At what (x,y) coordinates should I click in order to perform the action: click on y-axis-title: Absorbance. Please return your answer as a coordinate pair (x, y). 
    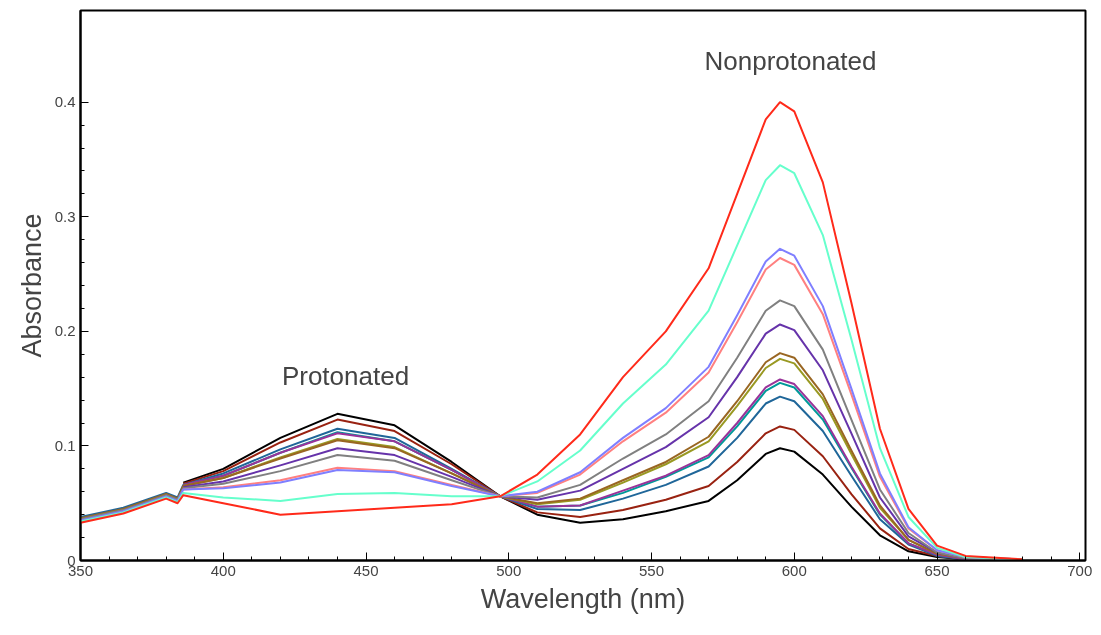
    Looking at the image, I should click on (31, 285).